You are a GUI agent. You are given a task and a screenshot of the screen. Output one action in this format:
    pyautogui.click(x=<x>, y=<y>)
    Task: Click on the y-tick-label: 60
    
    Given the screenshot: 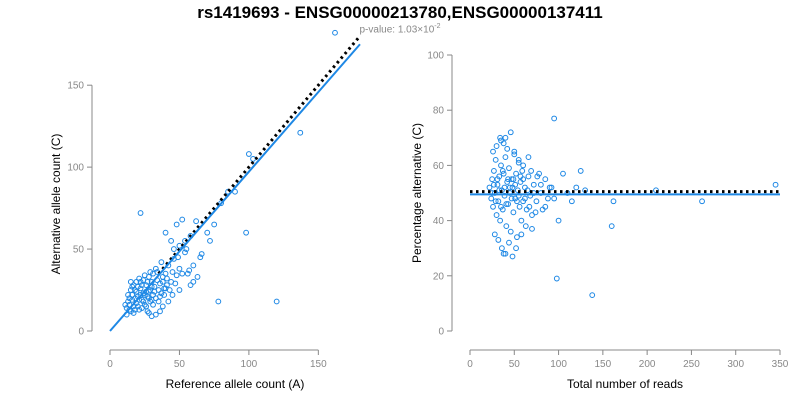 What is the action you would take?
    pyautogui.click(x=439, y=166)
    